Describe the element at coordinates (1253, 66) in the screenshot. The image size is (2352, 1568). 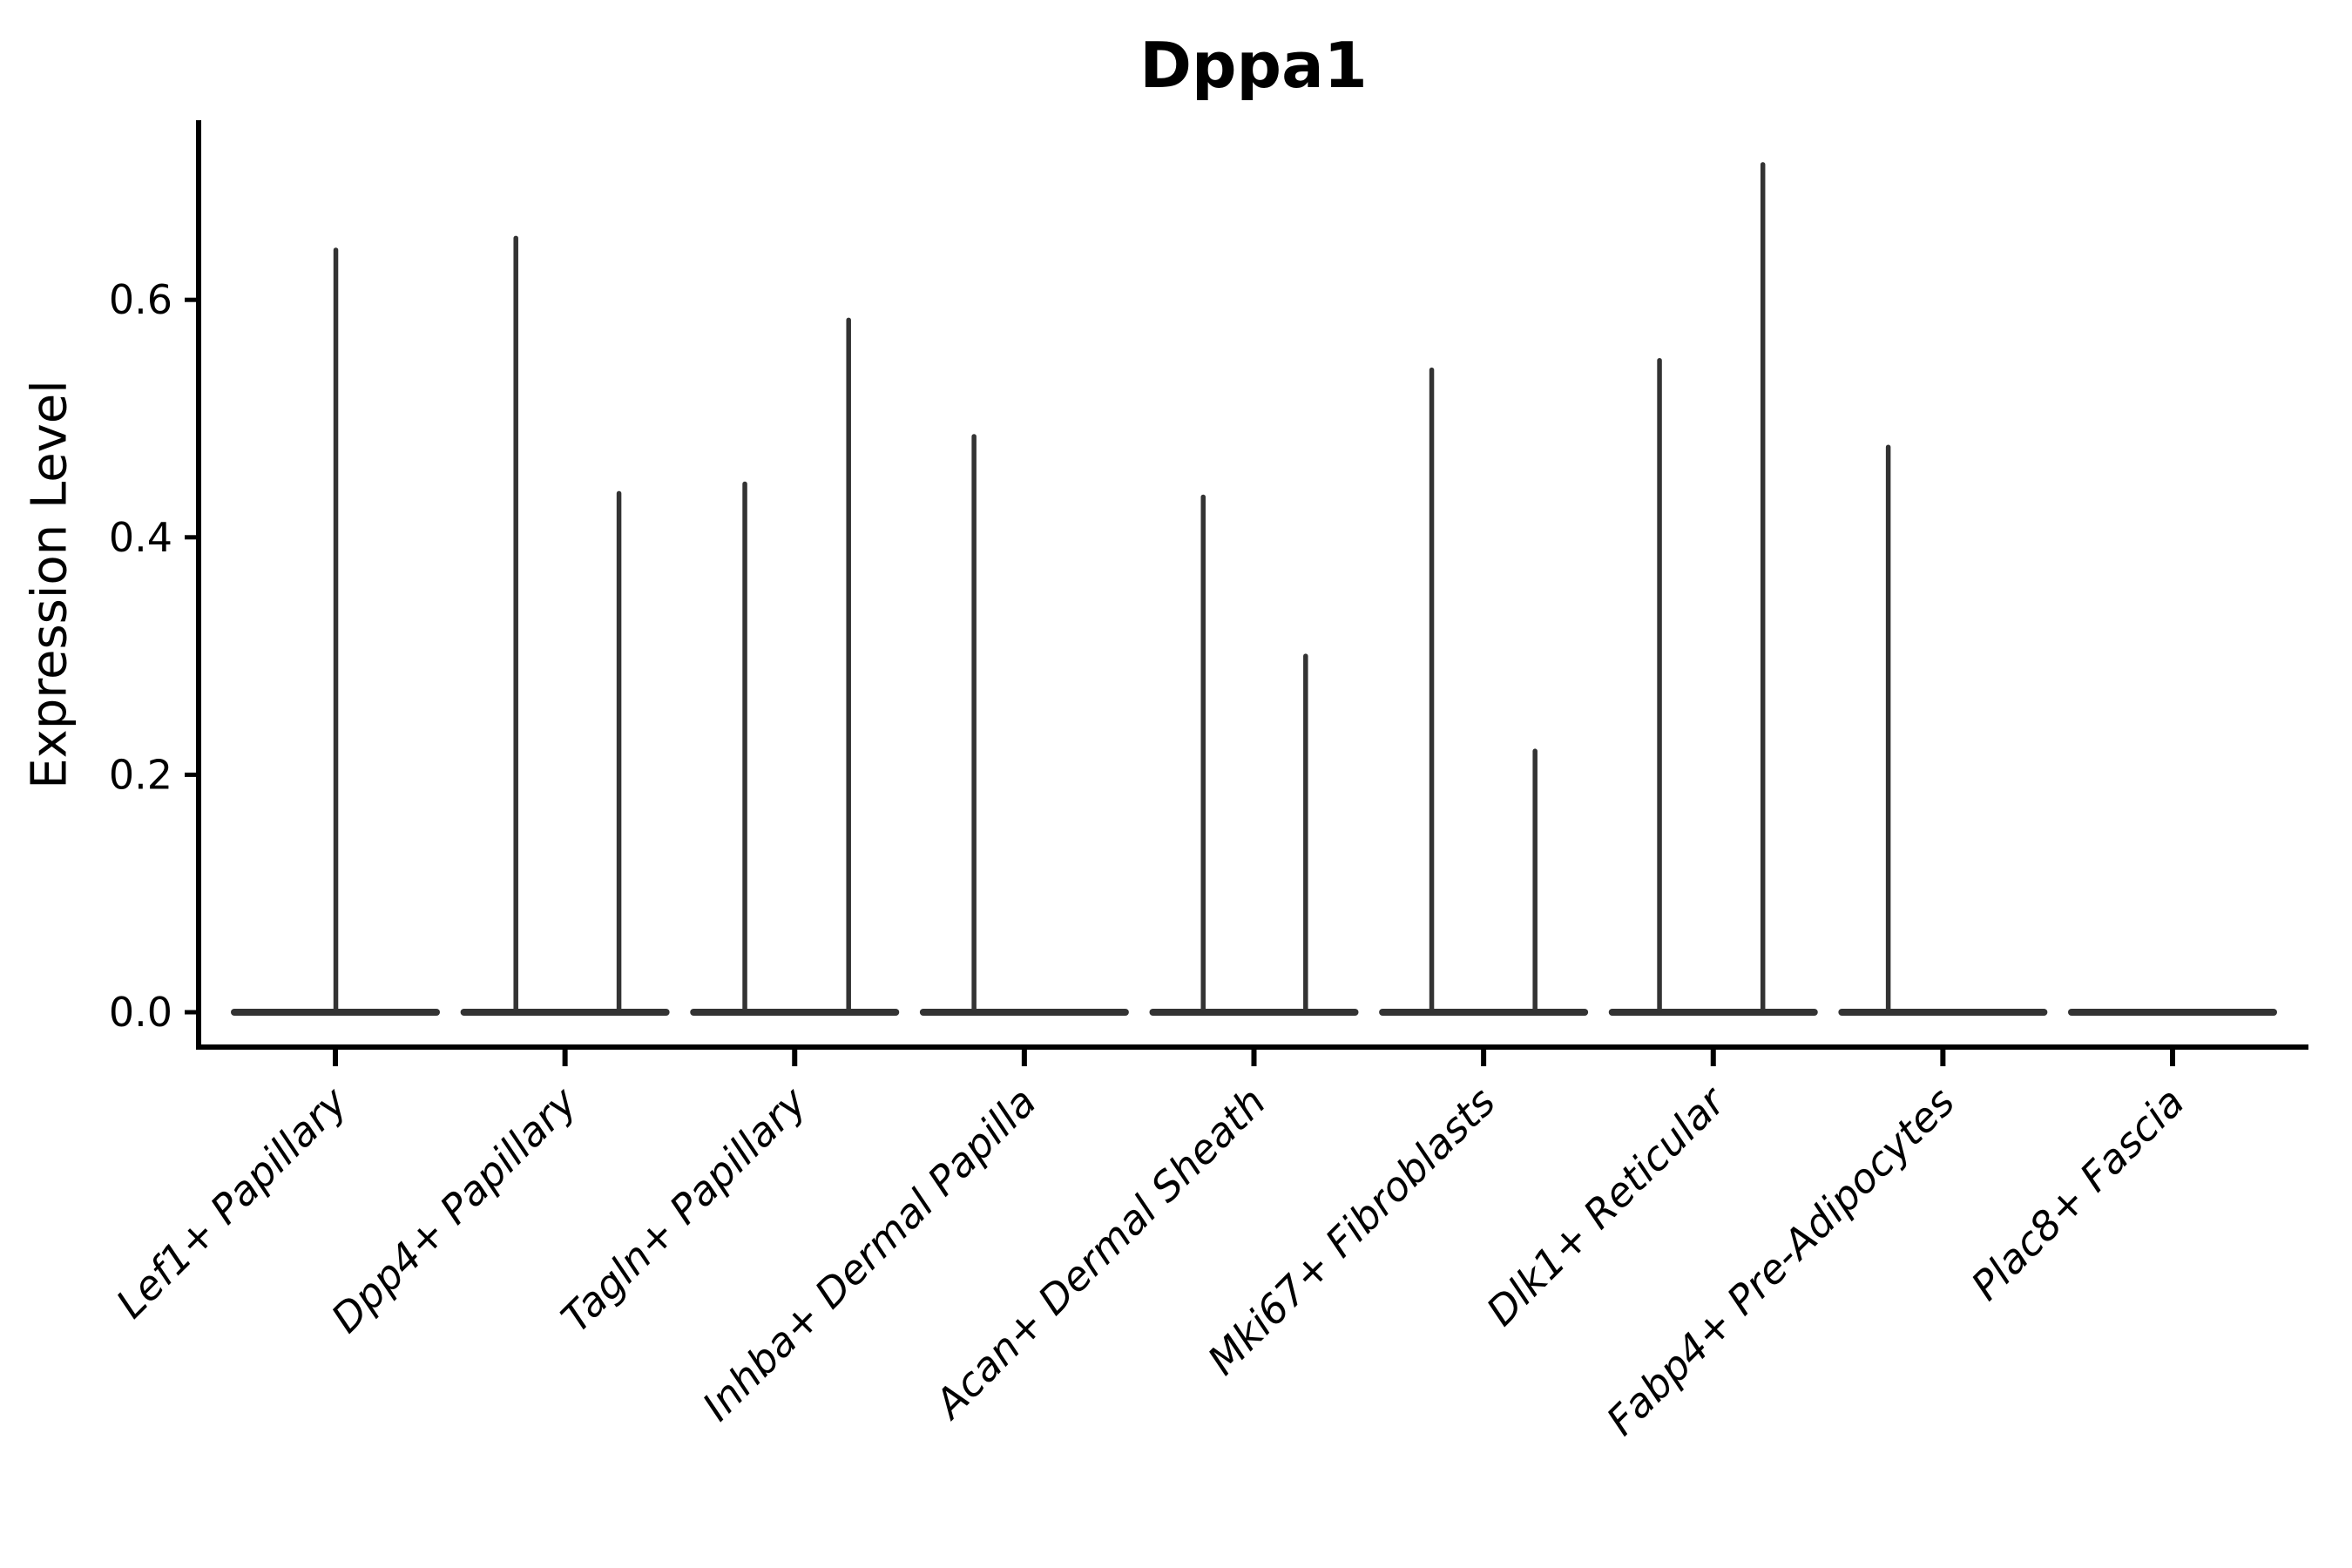
I see `chart-title: Dppa1` at that location.